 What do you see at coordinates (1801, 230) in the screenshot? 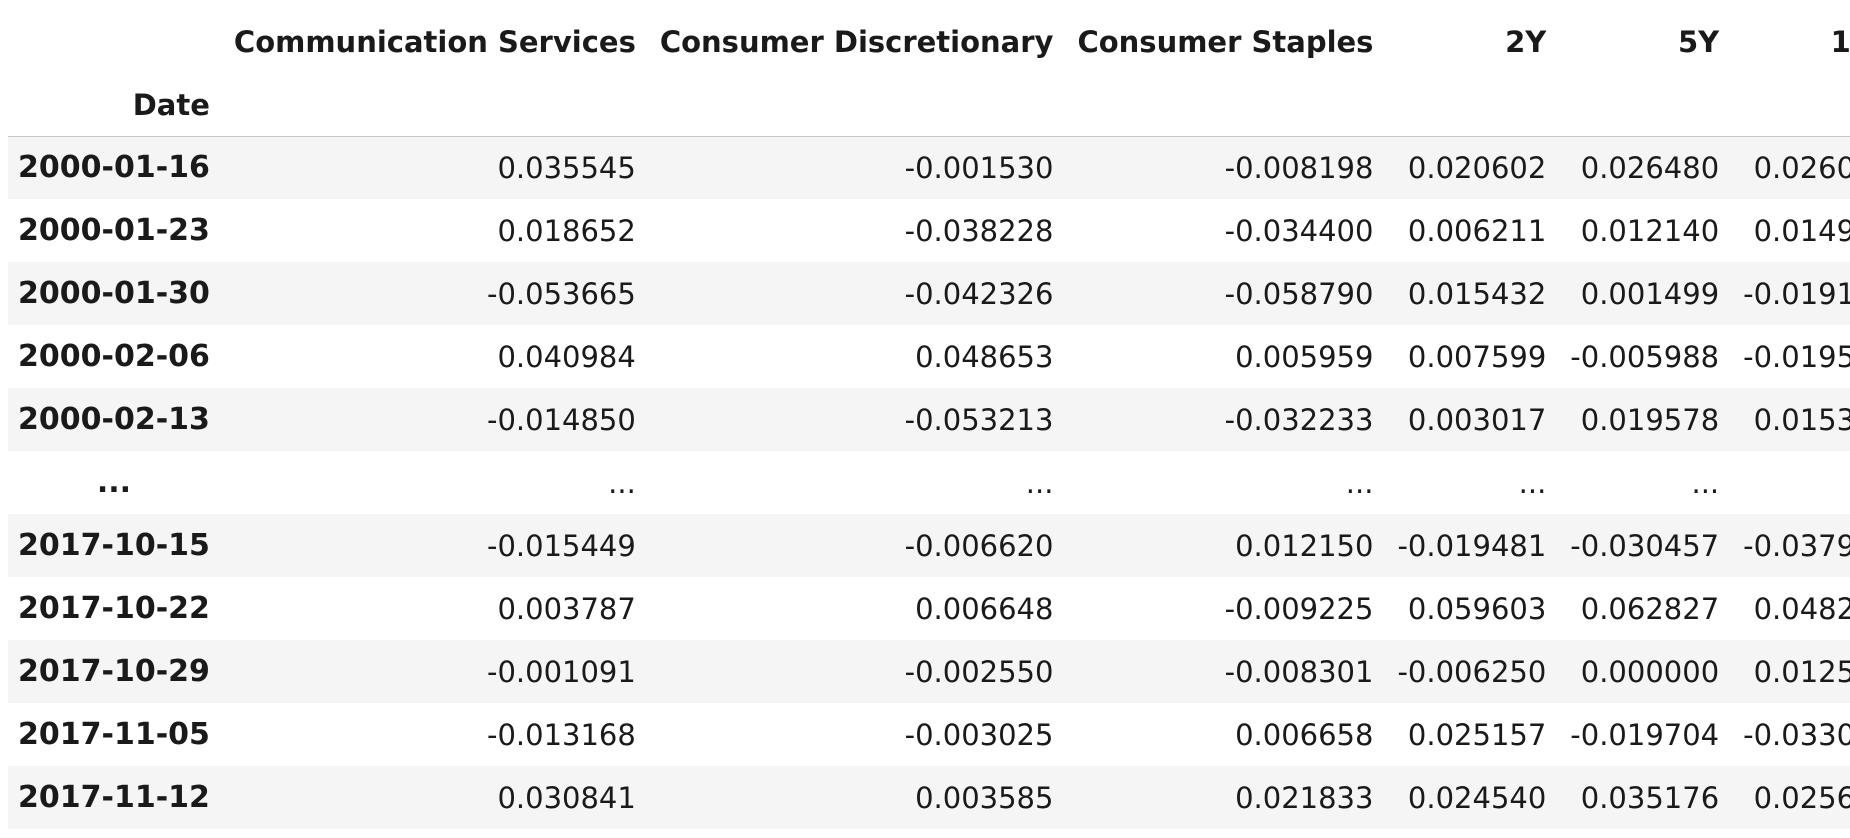
I see `table-cell: 0.014948` at bounding box center [1801, 230].